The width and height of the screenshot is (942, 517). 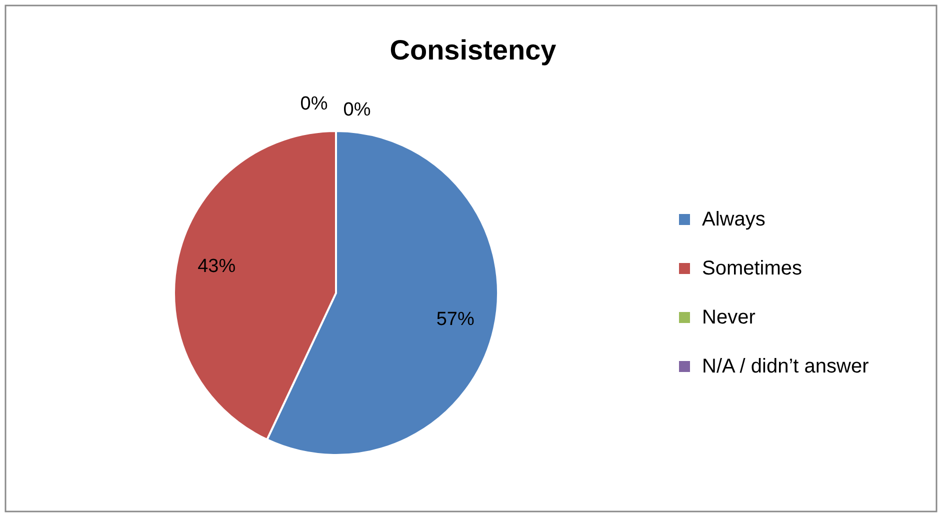 I want to click on data-label: 57%, so click(x=455, y=319).